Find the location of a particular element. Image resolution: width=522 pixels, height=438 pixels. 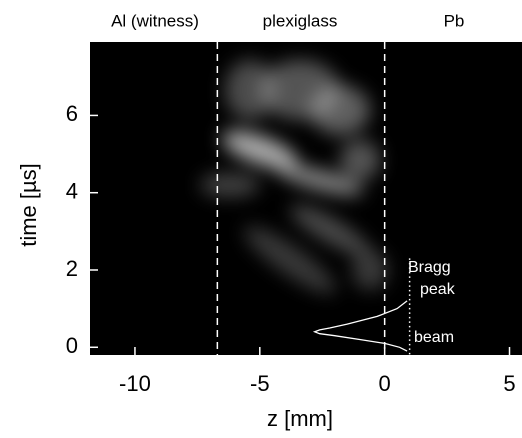

region-label: plexiglass is located at coordinates (300, 20).